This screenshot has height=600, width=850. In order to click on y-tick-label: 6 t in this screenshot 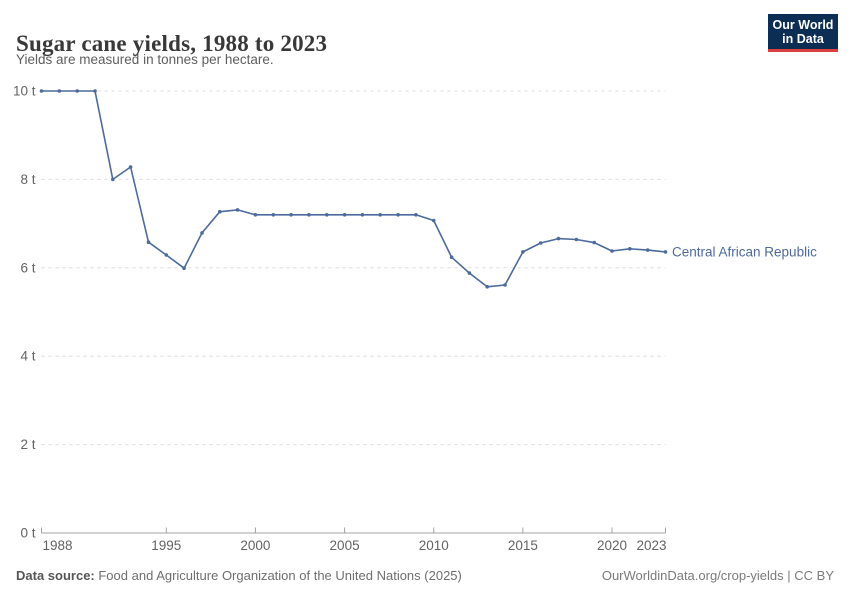, I will do `click(27, 267)`.